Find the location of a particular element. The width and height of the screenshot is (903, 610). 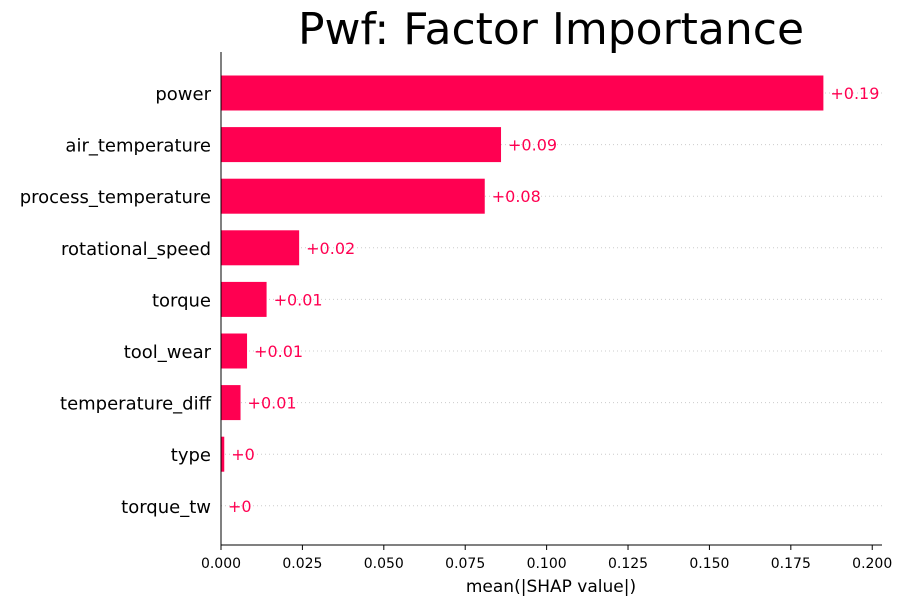

category-label-type: type is located at coordinates (191, 455).